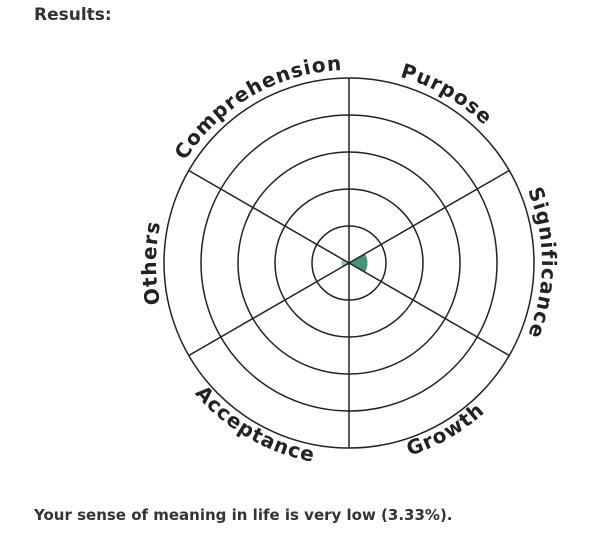 This screenshot has width=601, height=535. I want to click on category-label-path: Growth, so click(445, 428).